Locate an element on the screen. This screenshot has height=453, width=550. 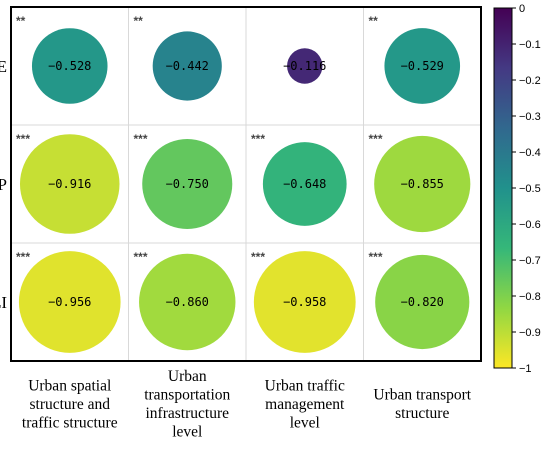
cell: −0.750 *** is located at coordinates (183, 181).